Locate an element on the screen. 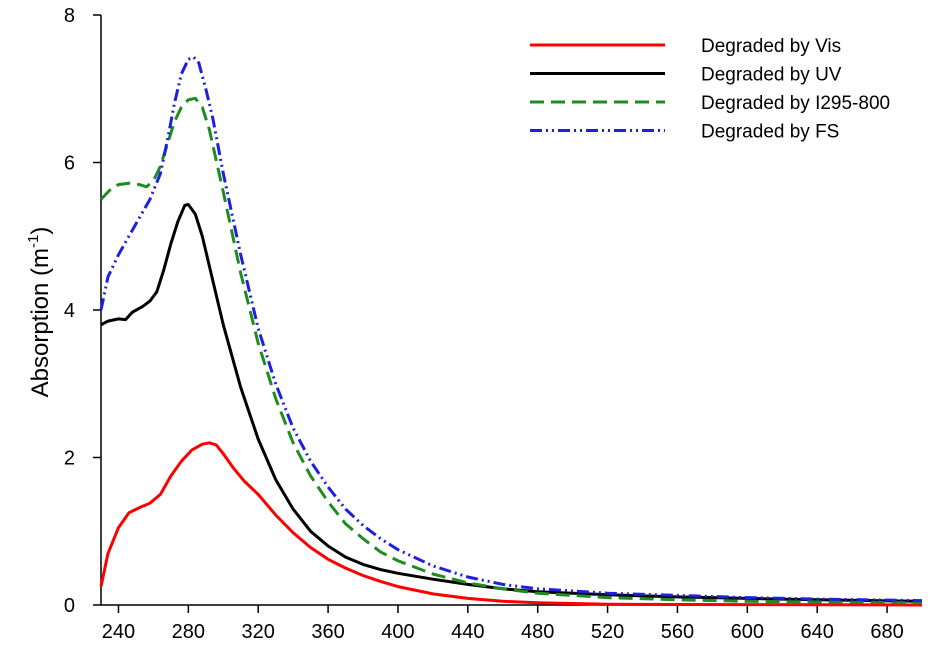  x-tick-label: 440 is located at coordinates (467, 632).